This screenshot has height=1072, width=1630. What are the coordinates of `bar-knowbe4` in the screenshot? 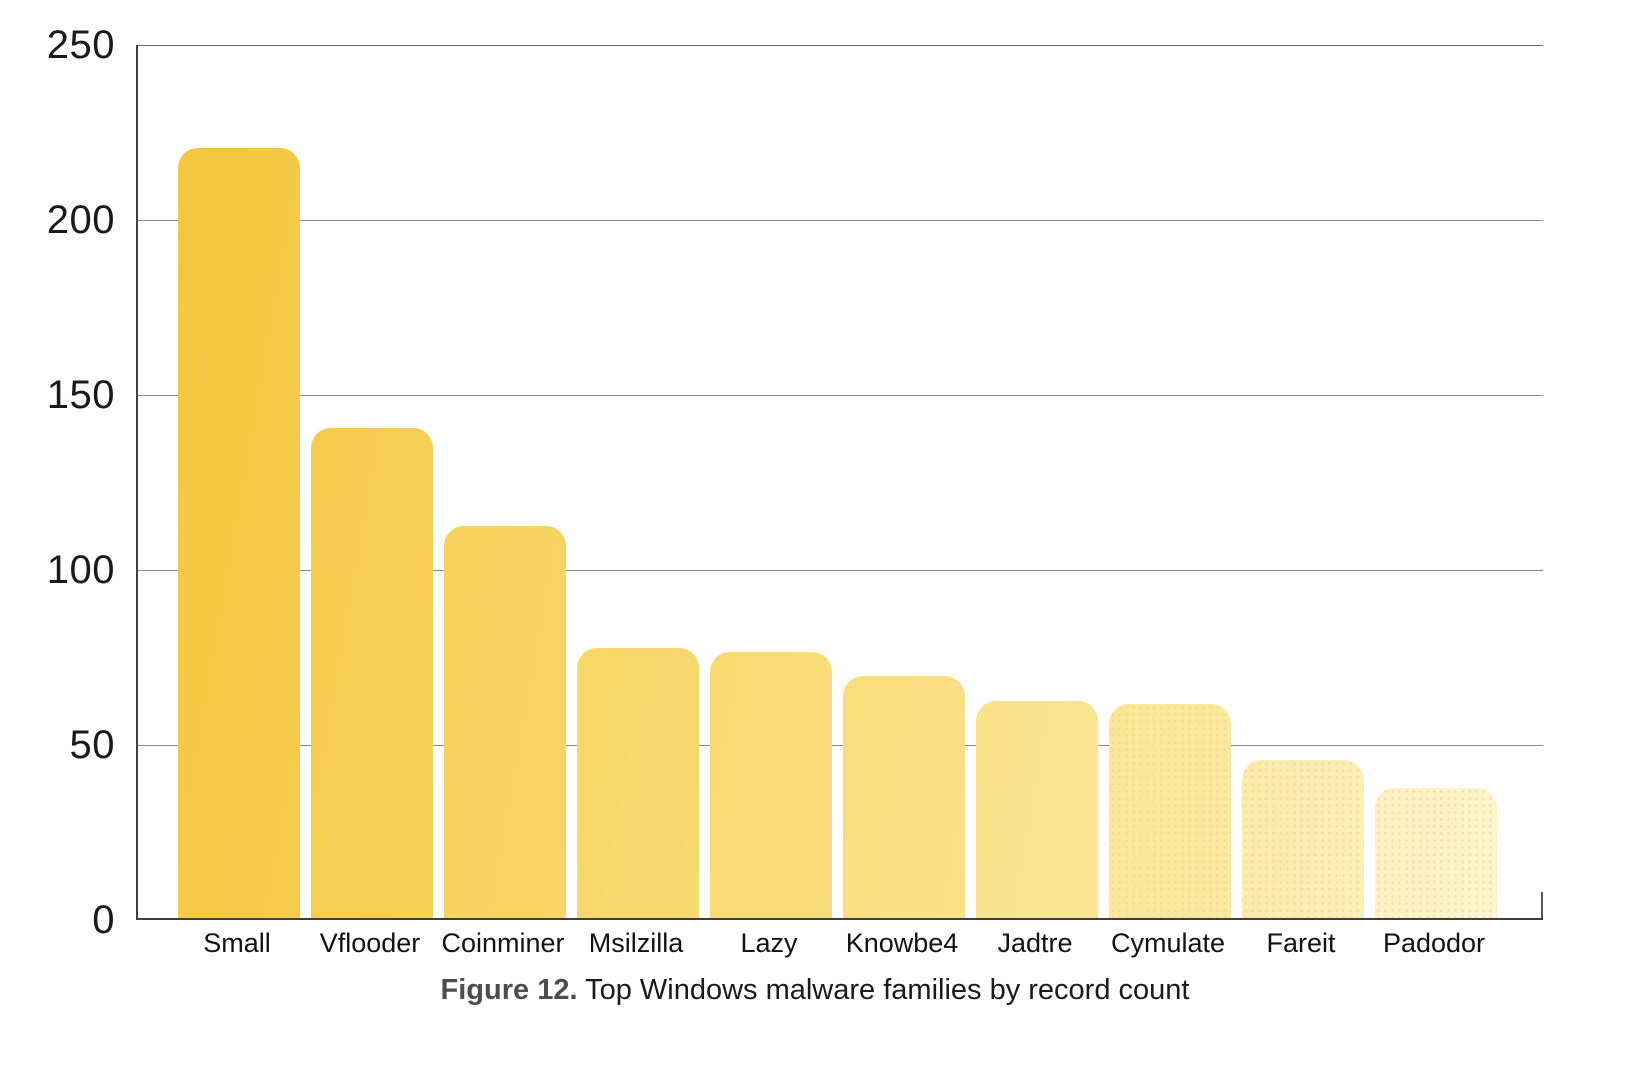 It's located at (904, 797).